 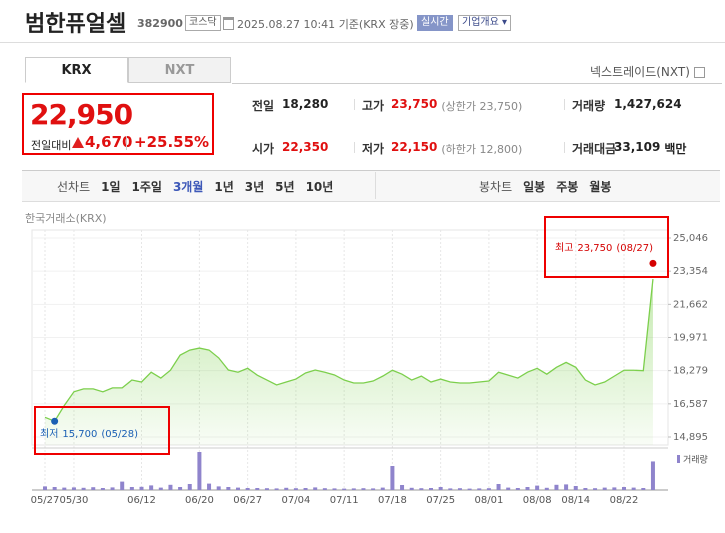 I want to click on period-tab: 일봉, so click(x=534, y=187).